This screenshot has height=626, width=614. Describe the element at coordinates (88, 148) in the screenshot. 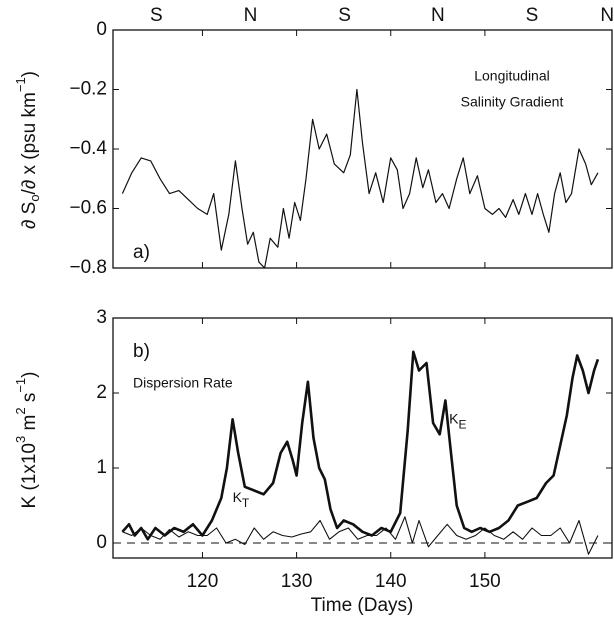

I see `y-tick-label: −0.4` at that location.